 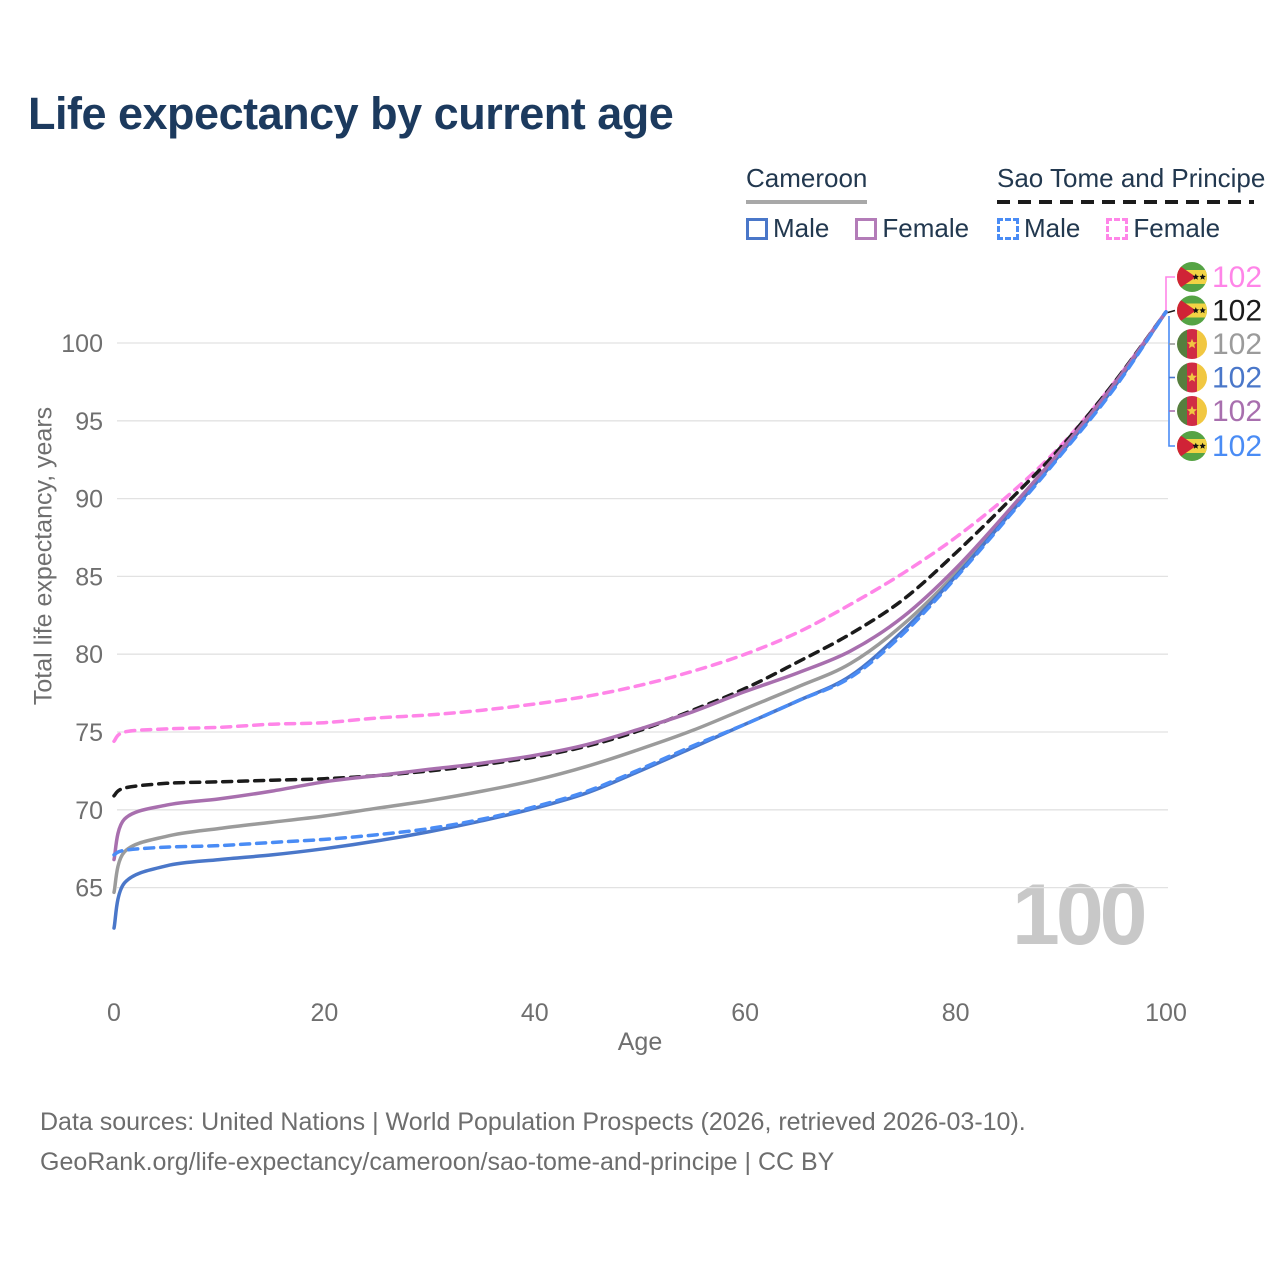 I want to click on y-tick-label: 80, so click(x=89, y=655).